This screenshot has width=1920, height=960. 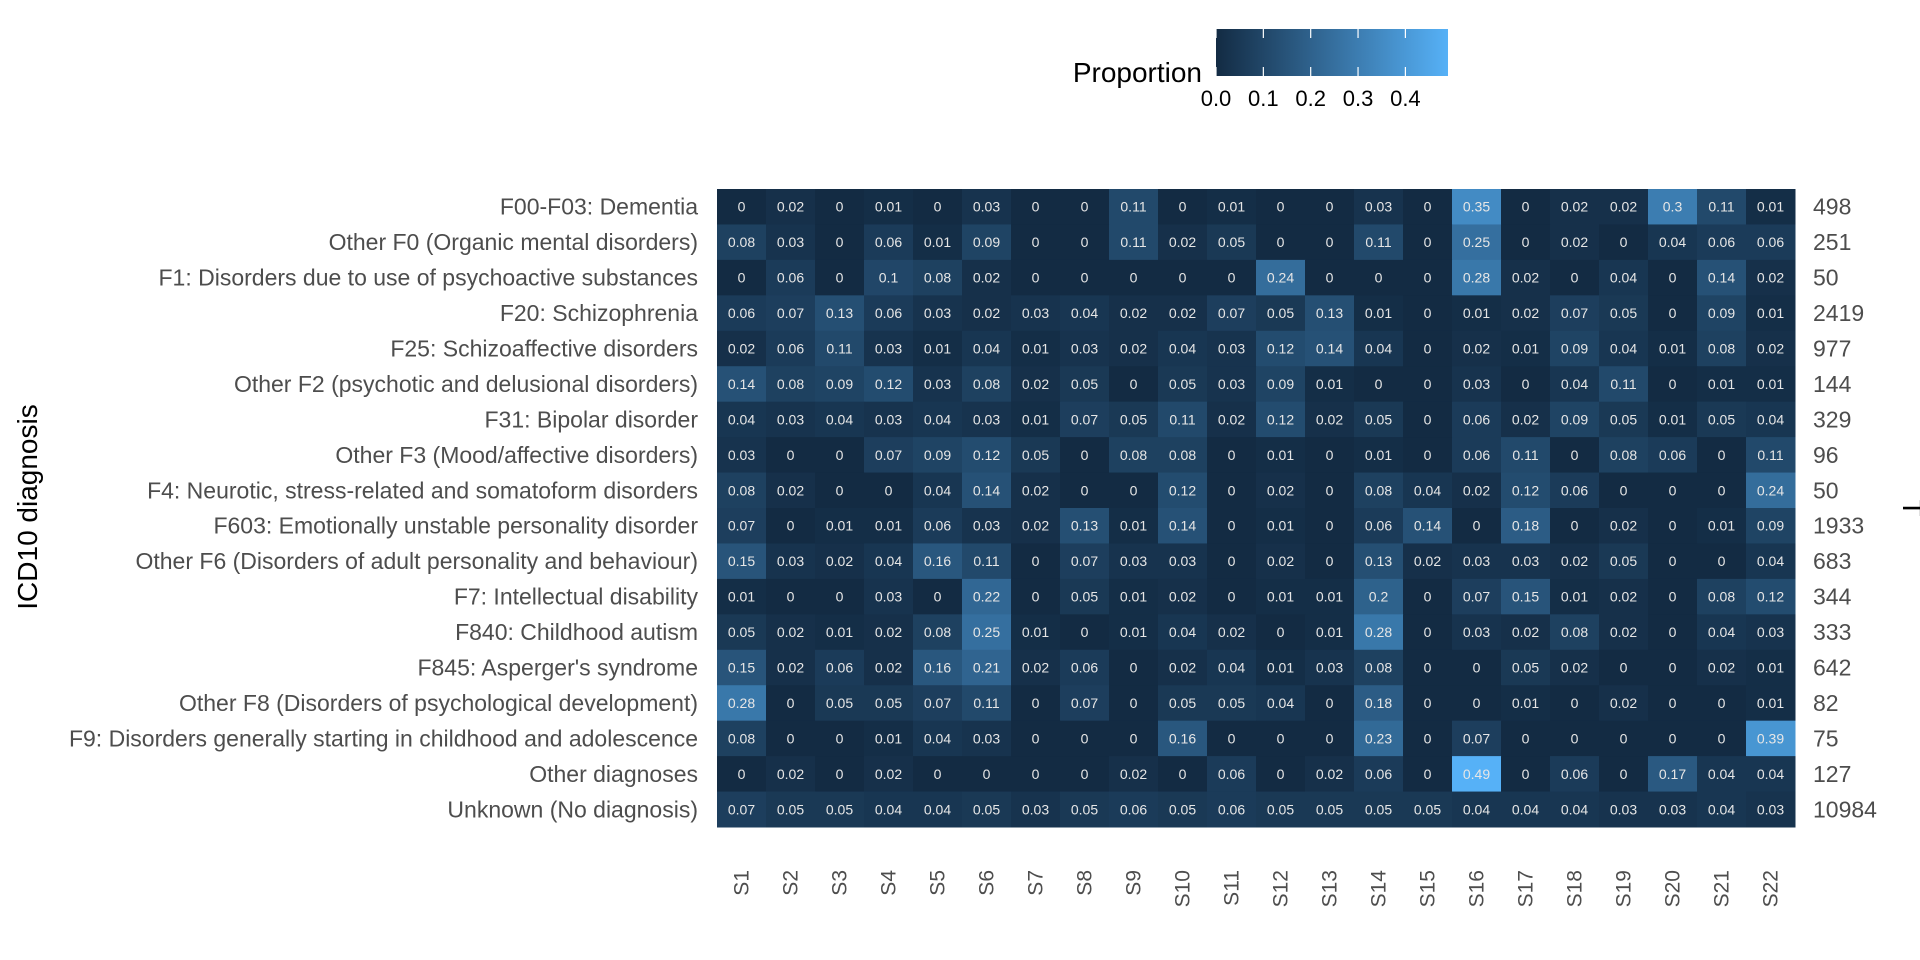 I want to click on cell-value-label: 0.12, so click(x=1280, y=419).